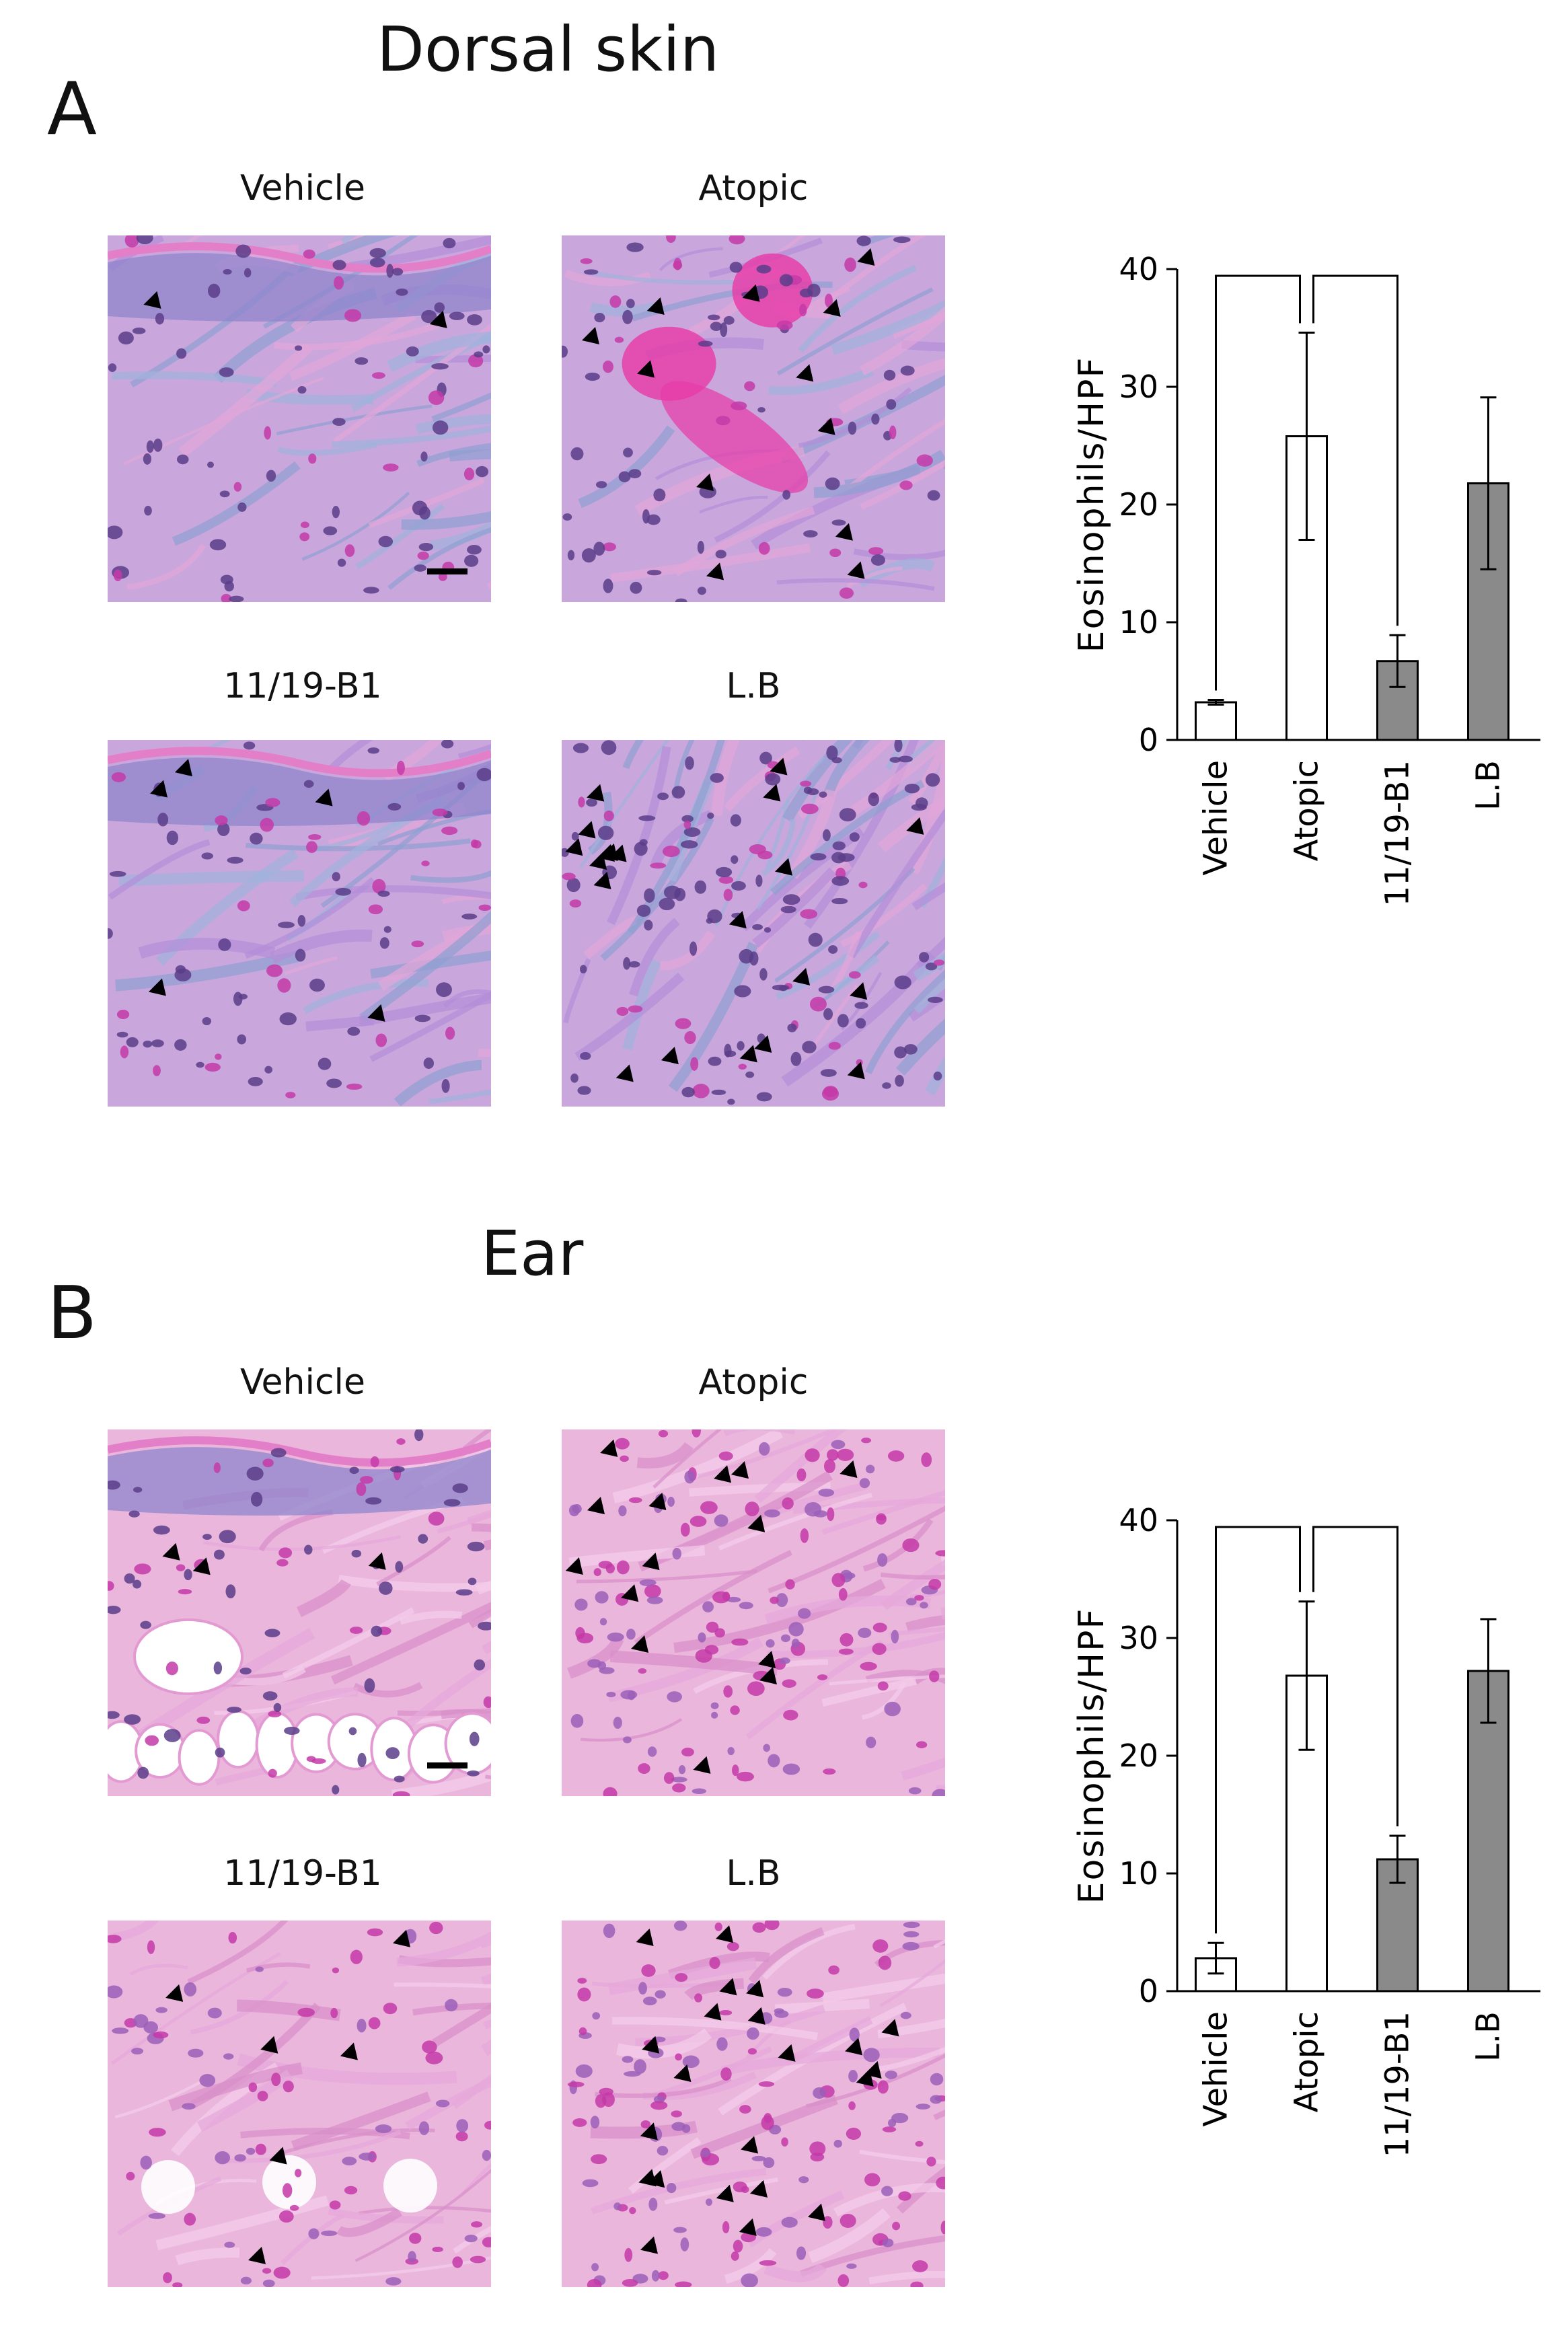 The width and height of the screenshot is (1568, 2347). Describe the element at coordinates (753, 1874) in the screenshot. I see `image-label-b-lb: L.B` at that location.